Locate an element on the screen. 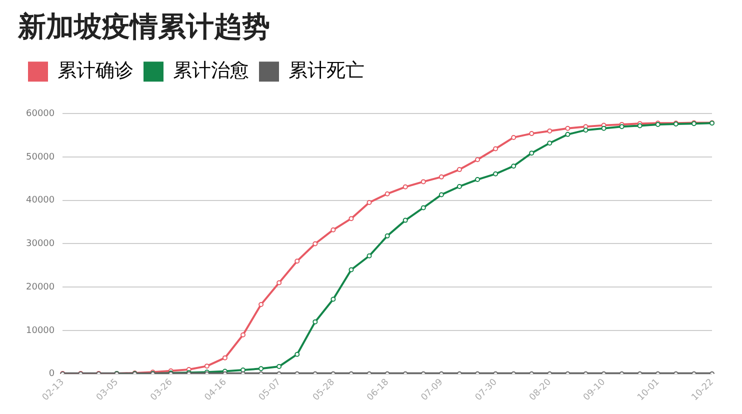 This screenshot has height=414, width=742. legend-label: 累计治愈 is located at coordinates (211, 71).